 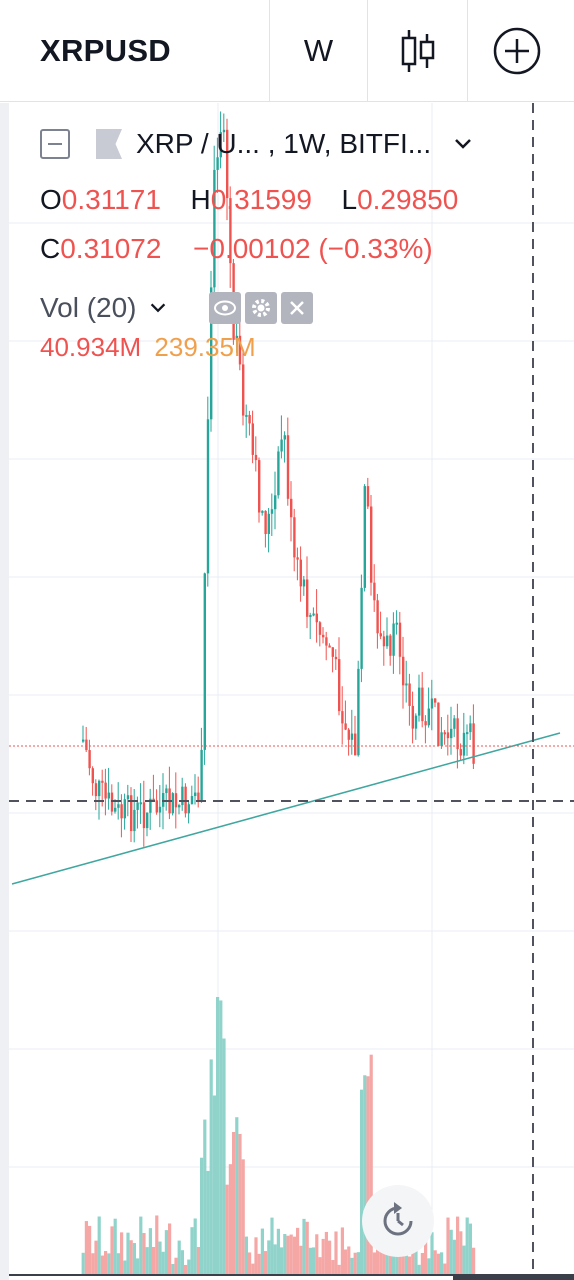 I want to click on gear-icon, so click(x=260, y=308).